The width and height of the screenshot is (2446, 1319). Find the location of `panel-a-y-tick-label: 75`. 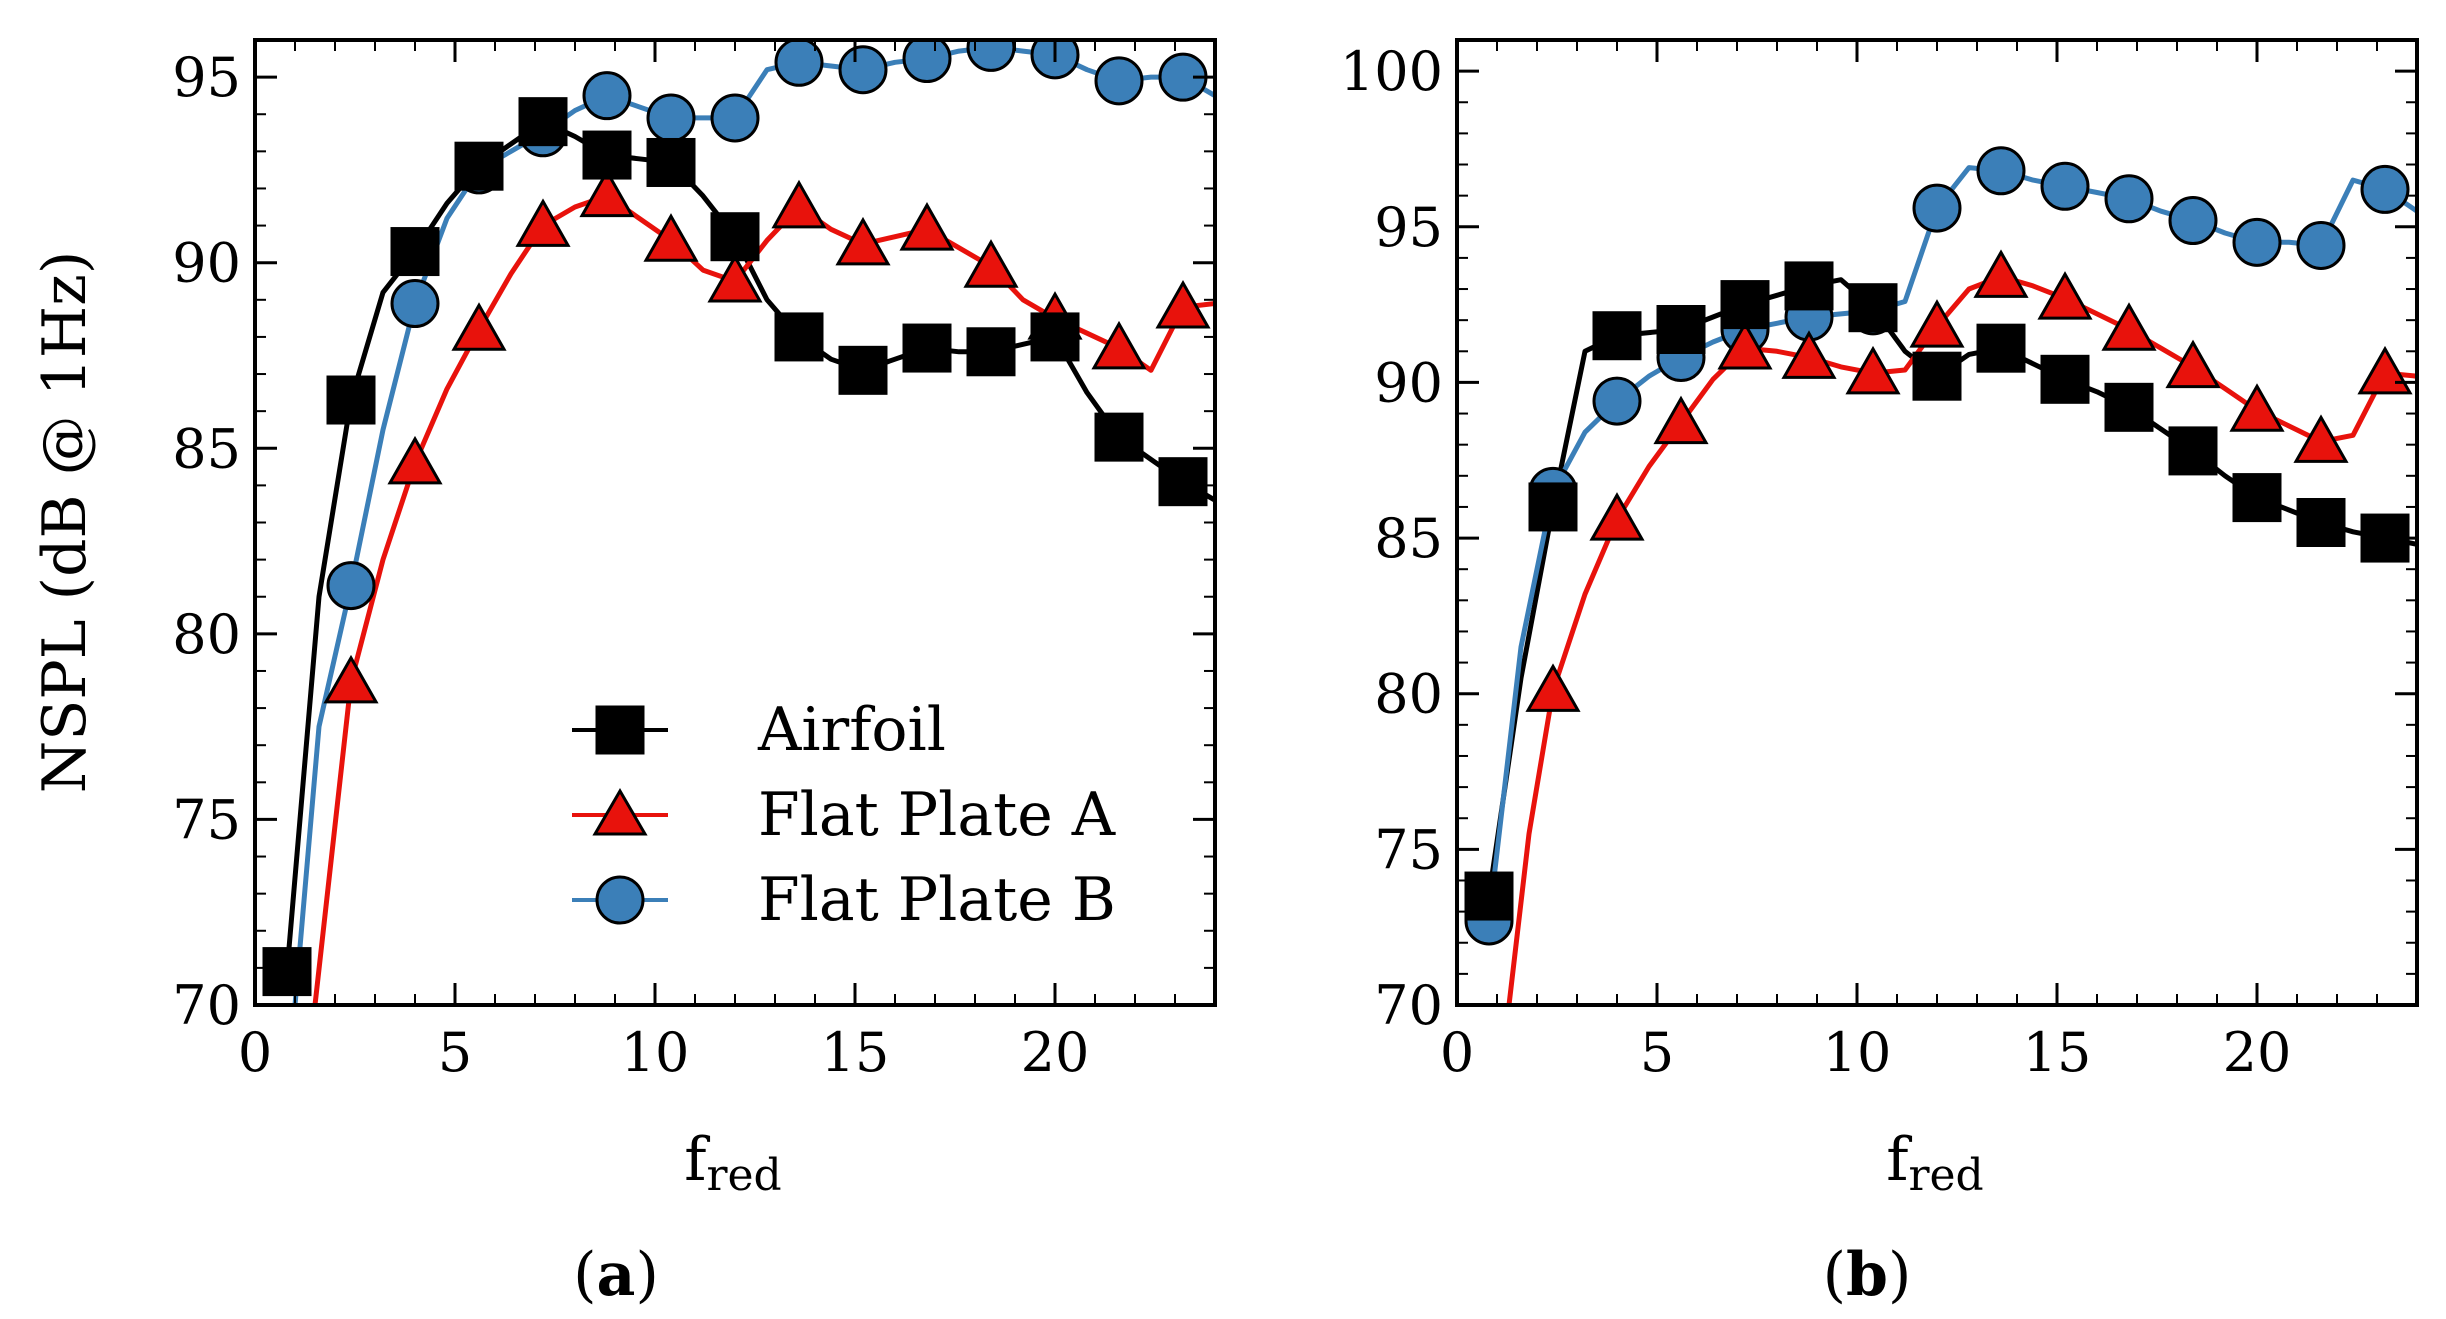

panel-a-y-tick-label: 75 is located at coordinates (206, 819).